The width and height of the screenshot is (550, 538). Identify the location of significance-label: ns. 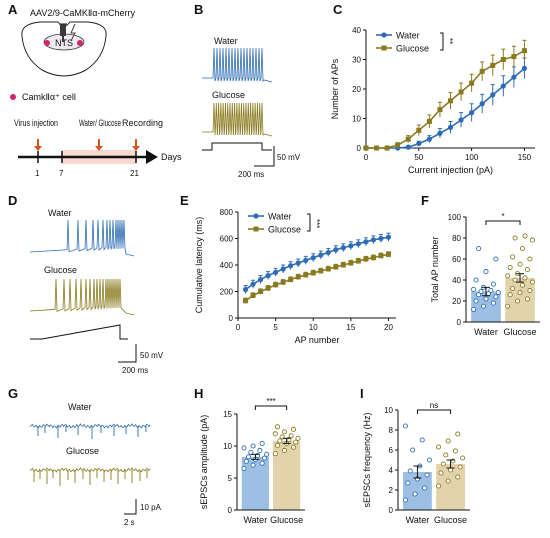
(434, 405).